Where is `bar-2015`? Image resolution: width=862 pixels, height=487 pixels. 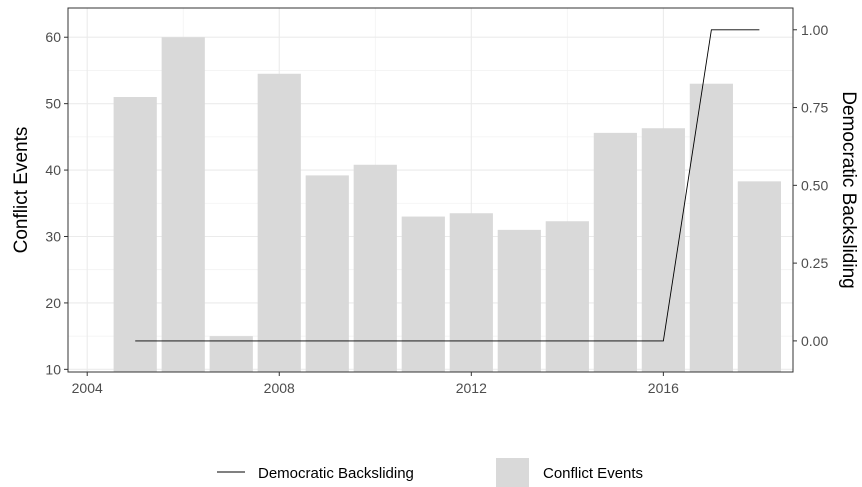
bar-2015 is located at coordinates (615, 252).